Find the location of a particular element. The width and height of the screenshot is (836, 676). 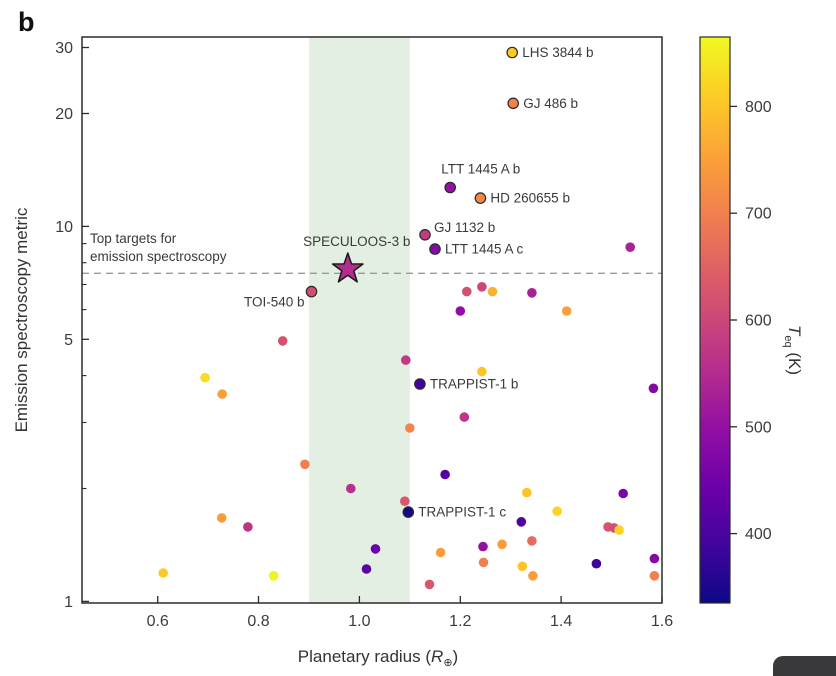

y-axis-title: Emission spectroscopy metric is located at coordinates (21, 319).